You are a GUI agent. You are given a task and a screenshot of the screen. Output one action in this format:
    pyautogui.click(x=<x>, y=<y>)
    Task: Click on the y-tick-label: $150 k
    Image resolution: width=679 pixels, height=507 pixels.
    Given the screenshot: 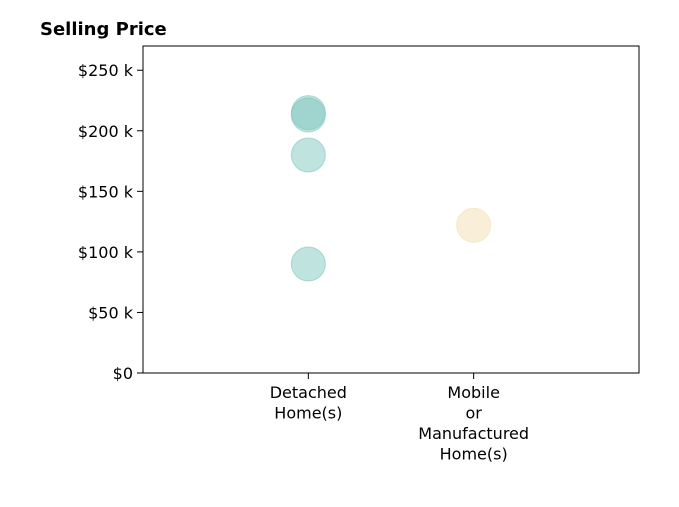 What is the action you would take?
    pyautogui.click(x=106, y=191)
    